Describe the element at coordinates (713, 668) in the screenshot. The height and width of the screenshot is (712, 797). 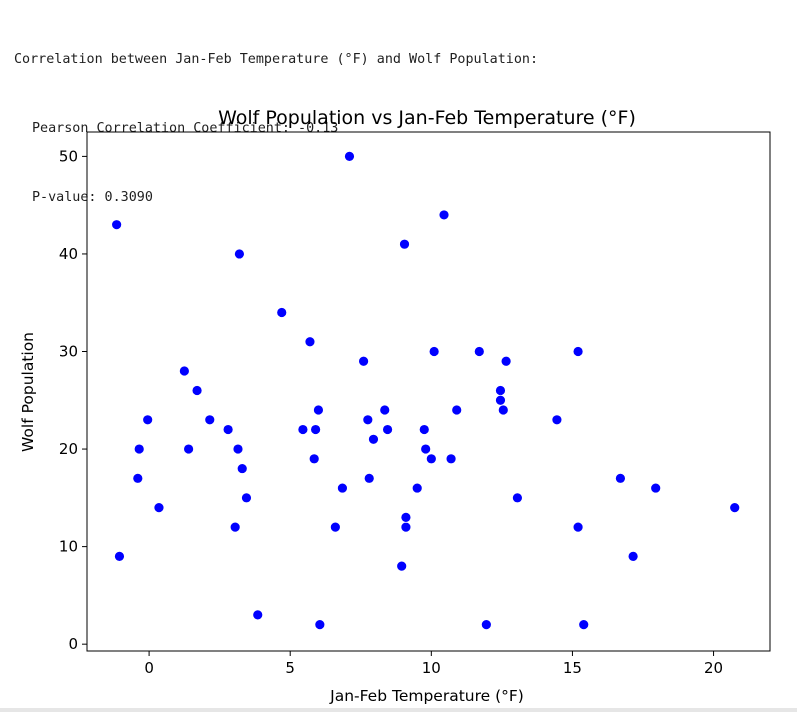
I see `x-tick-label: 20` at that location.